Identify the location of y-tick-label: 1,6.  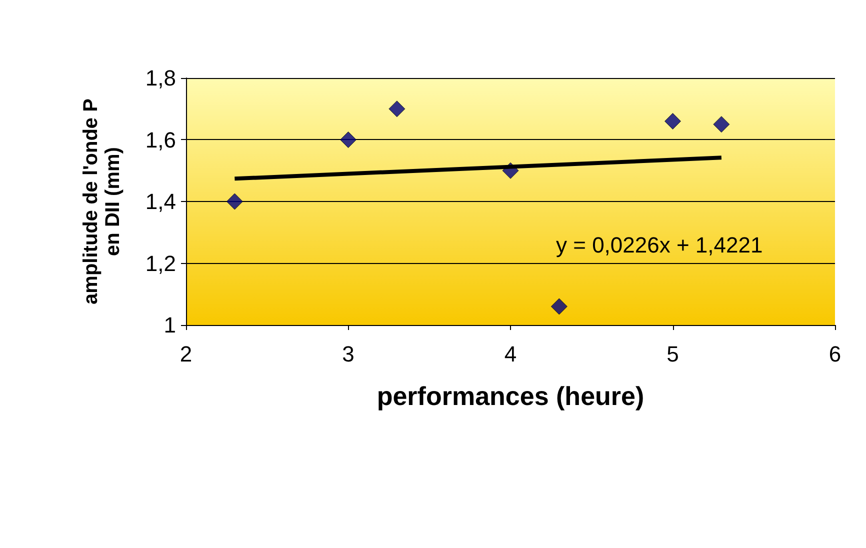
(160, 139).